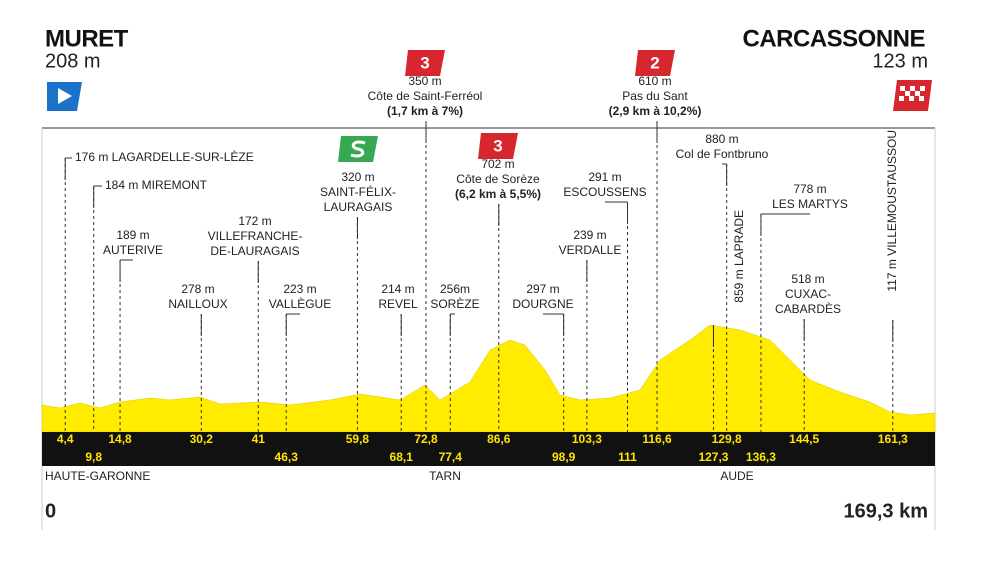 Image resolution: width=989 pixels, height=570 pixels. I want to click on km-label: 41, so click(259, 439).